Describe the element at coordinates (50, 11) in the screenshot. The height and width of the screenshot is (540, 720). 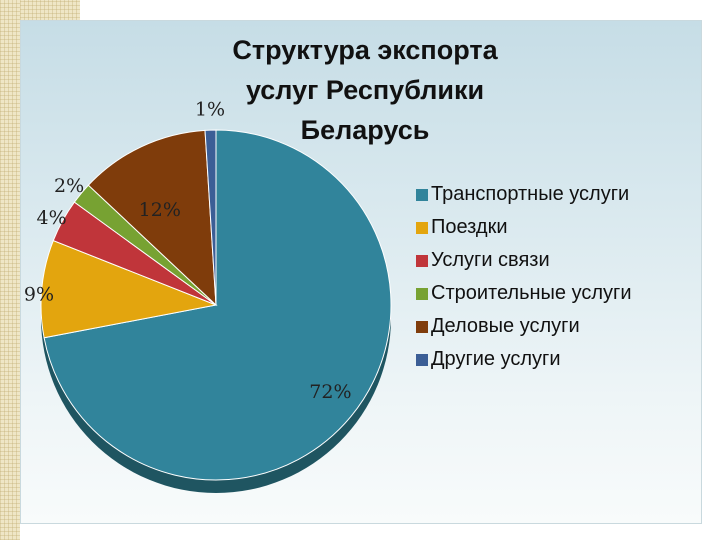
I see `decorative-top-band` at that location.